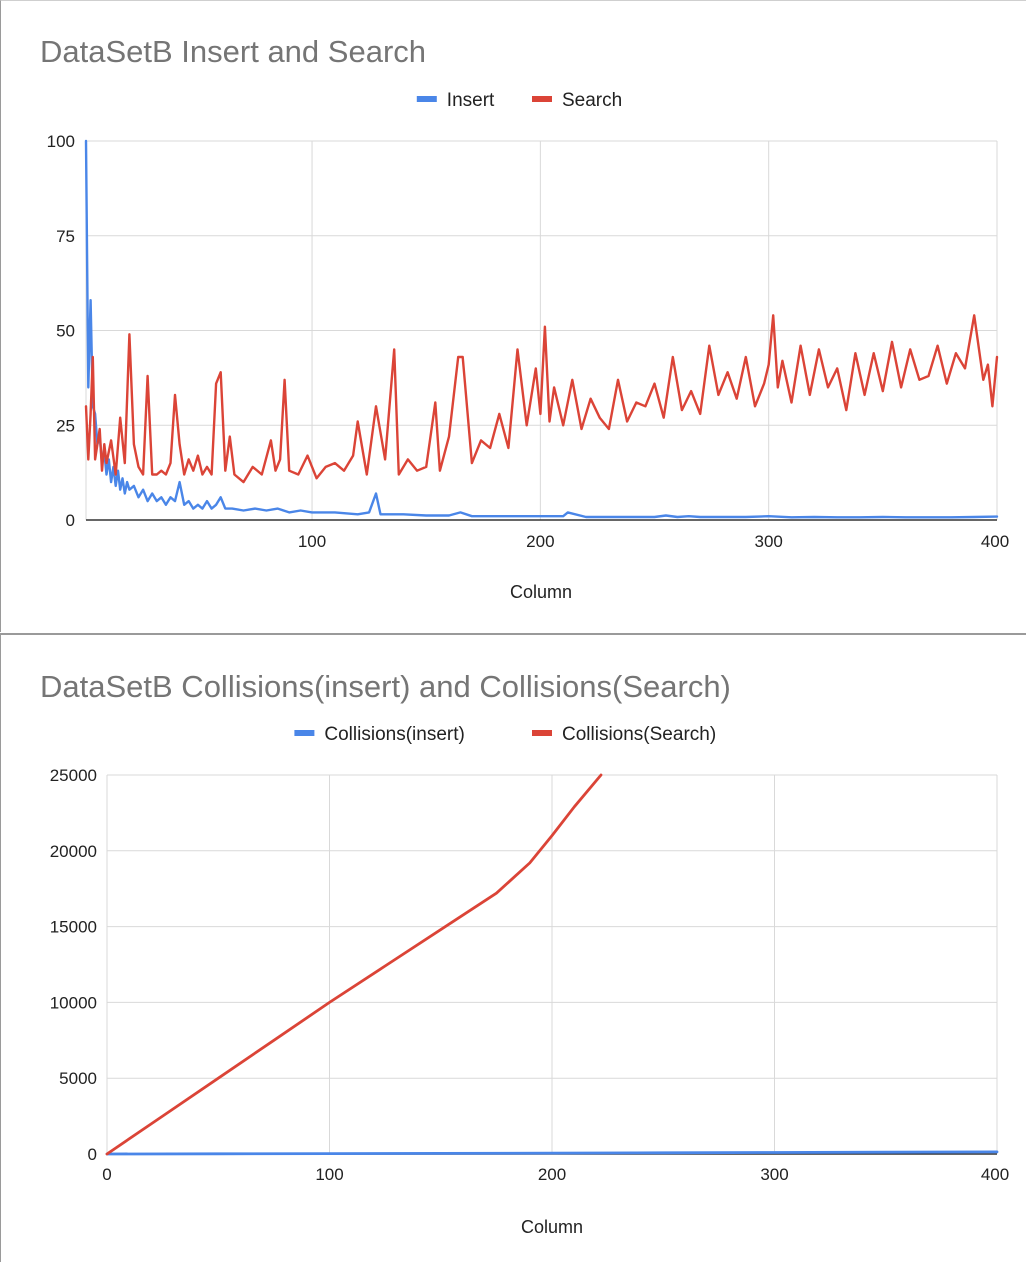  What do you see at coordinates (471, 100) in the screenshot?
I see `legend-label: Insert` at bounding box center [471, 100].